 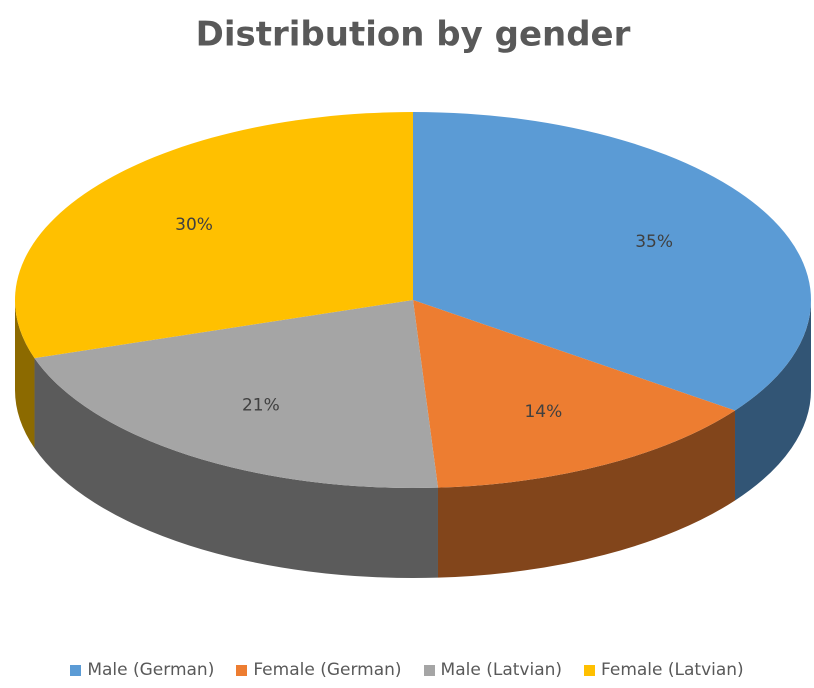 I want to click on legend-label: Female (German), so click(x=327, y=670).